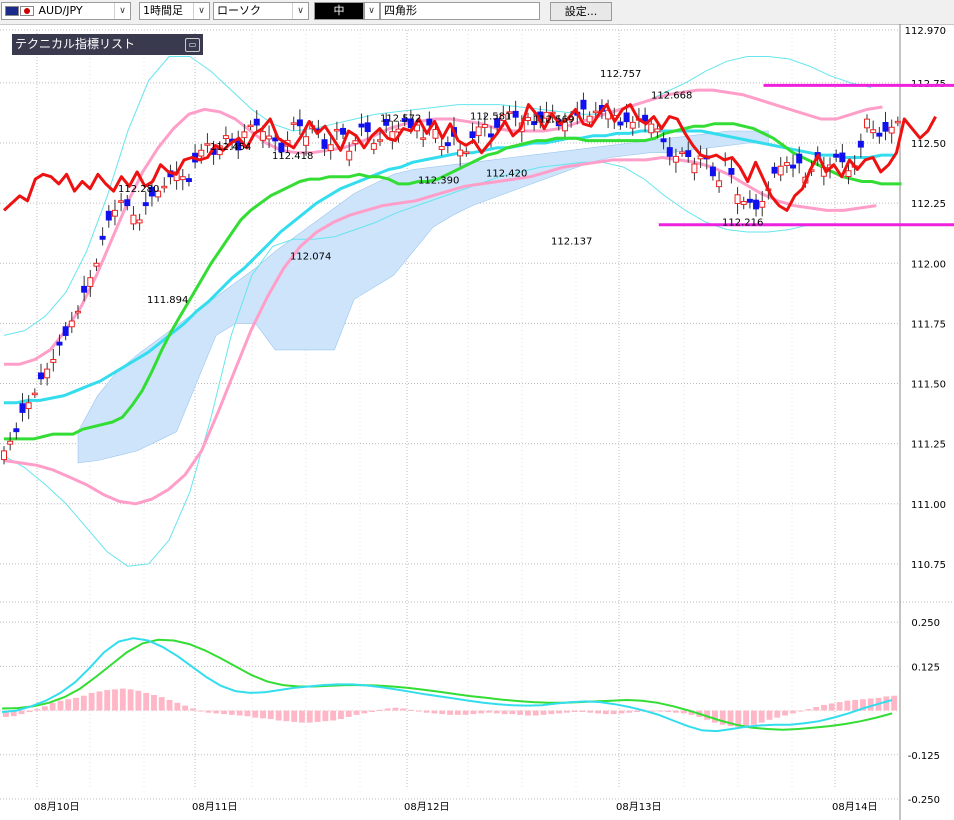 Image resolution: width=954 pixels, height=820 pixels. What do you see at coordinates (174, 11) in the screenshot?
I see `timeframe-select: 1時間足 ∨` at bounding box center [174, 11].